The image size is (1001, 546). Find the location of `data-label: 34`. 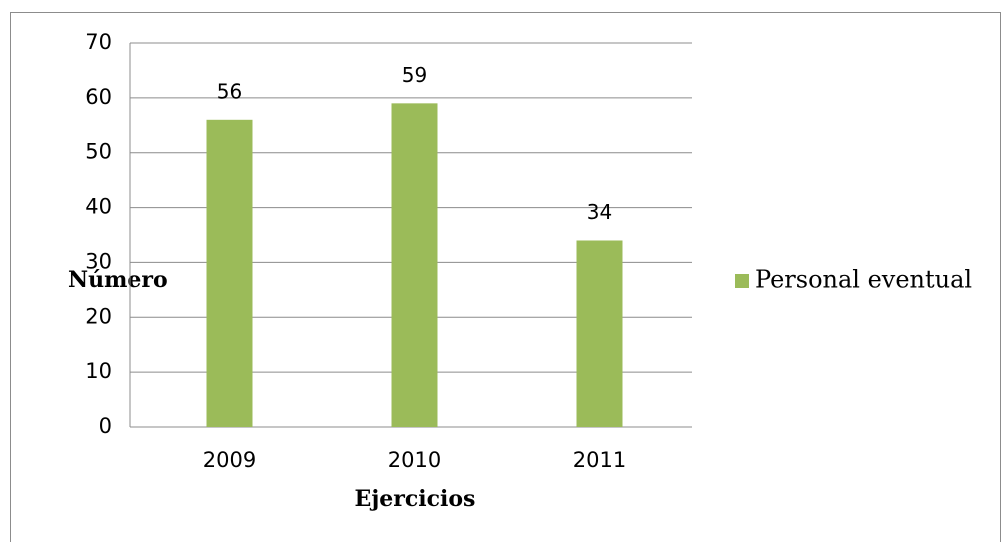

data-label: 34 is located at coordinates (599, 212).